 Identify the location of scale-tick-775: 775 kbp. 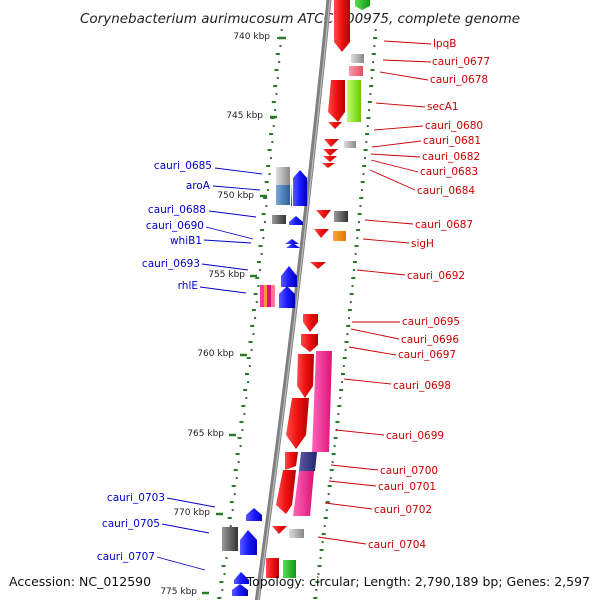
(184, 592).